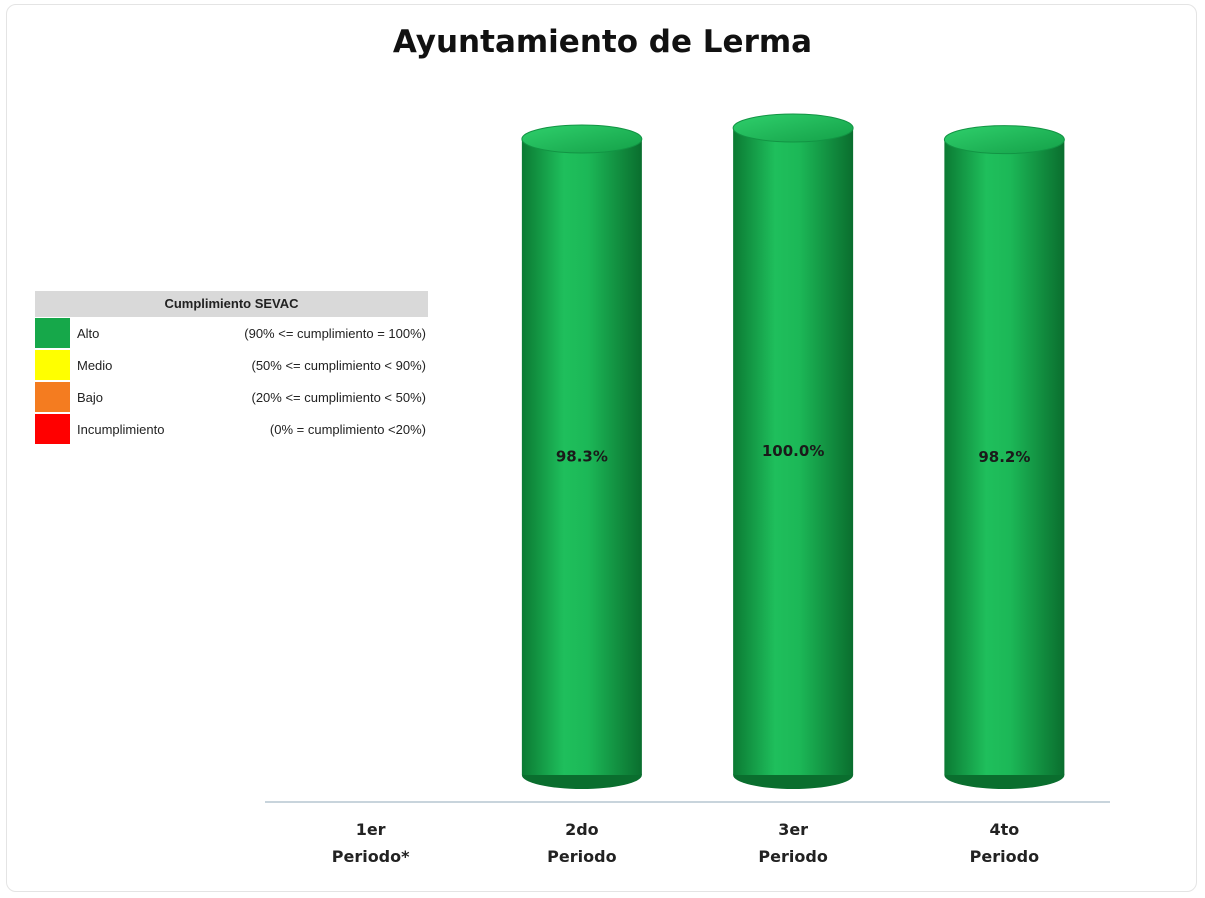 This screenshot has width=1205, height=898. I want to click on value-label: 98.3%, so click(582, 456).